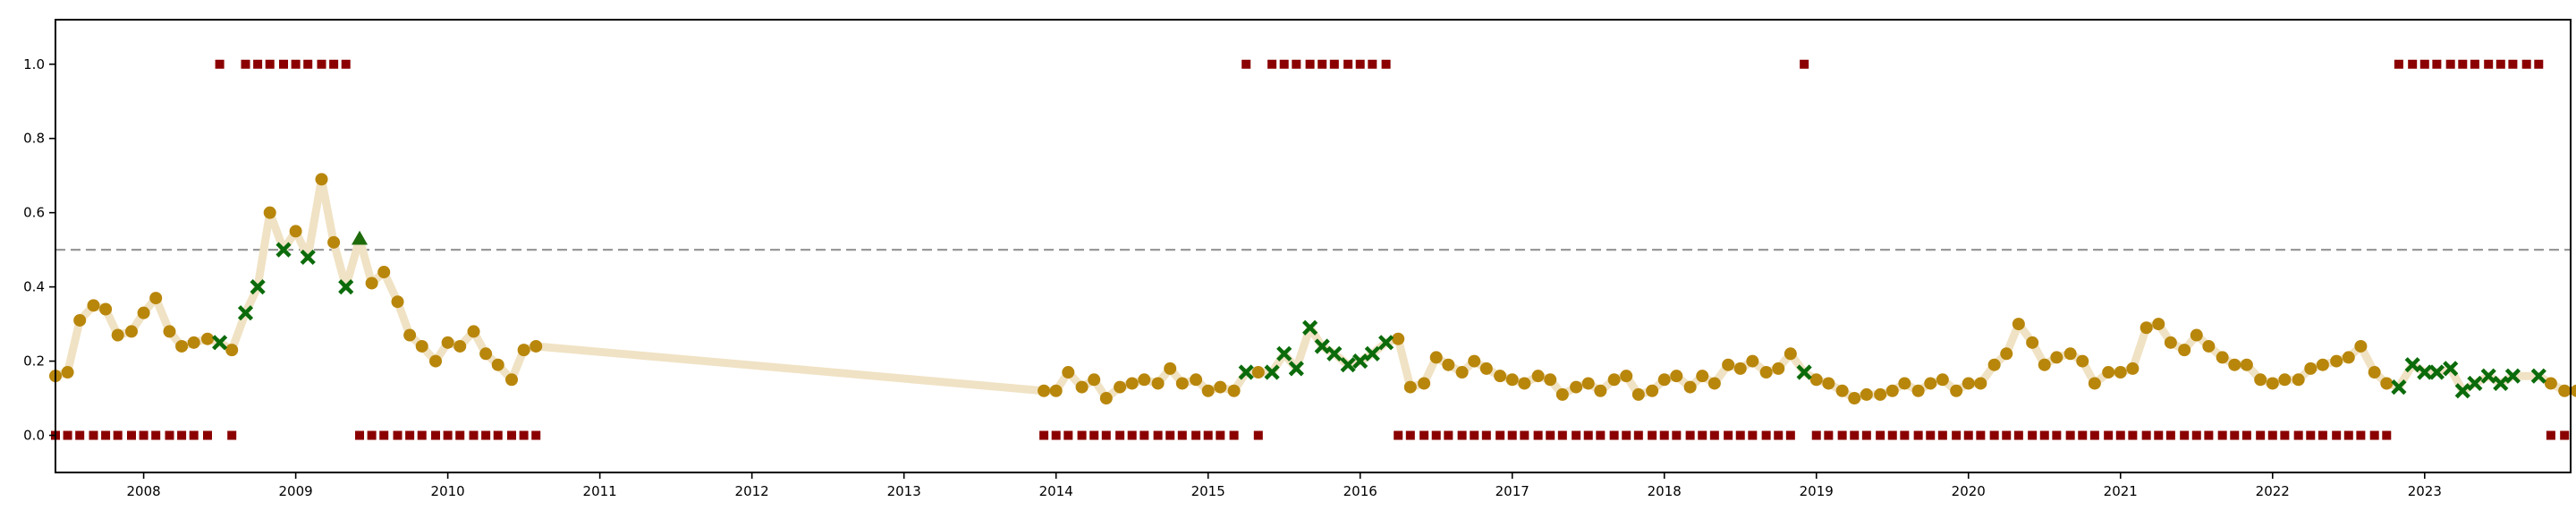  I want to click on y-tick-label: 0.8, so click(34, 139).